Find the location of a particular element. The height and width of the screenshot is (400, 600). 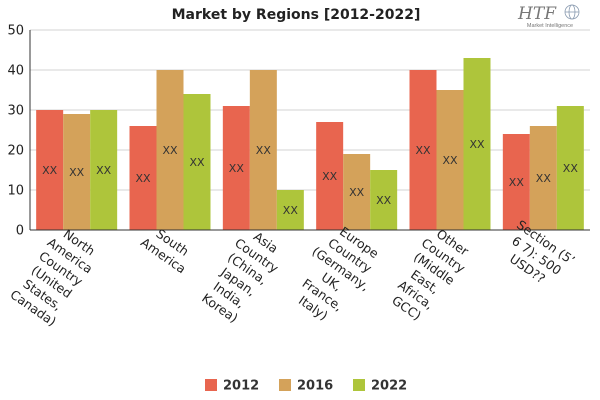

logo-subtext: Market Intelligence is located at coordinates (550, 26).